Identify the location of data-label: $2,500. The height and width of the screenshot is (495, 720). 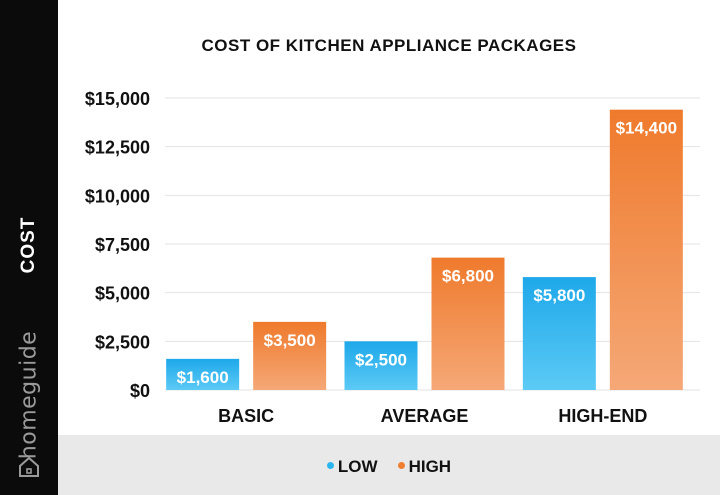
(381, 359).